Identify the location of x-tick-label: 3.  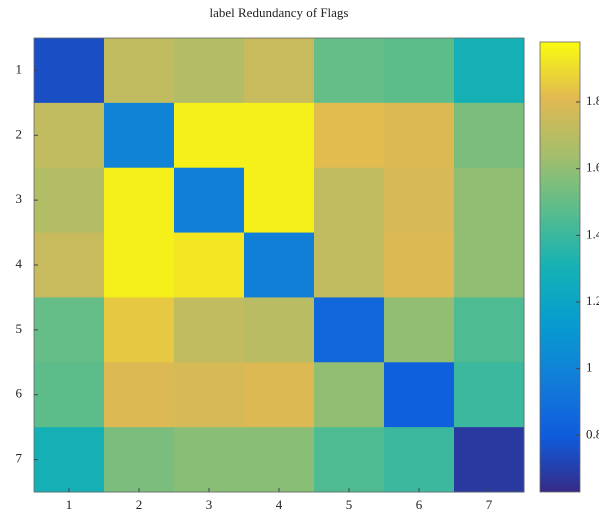
(209, 504).